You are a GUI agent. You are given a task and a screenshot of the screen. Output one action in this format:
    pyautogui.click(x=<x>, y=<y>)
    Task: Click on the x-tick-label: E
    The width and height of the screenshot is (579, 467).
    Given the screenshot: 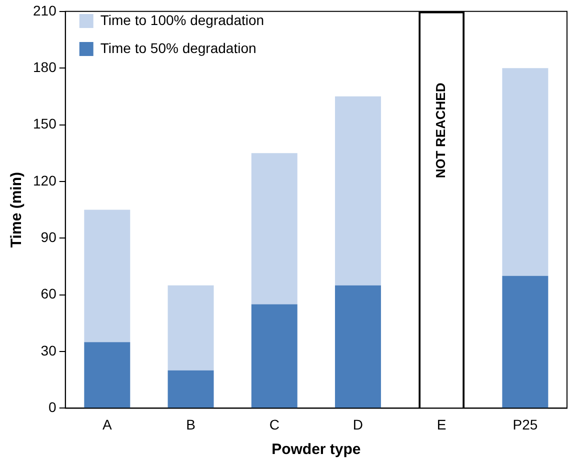 What is the action you would take?
    pyautogui.click(x=441, y=424)
    